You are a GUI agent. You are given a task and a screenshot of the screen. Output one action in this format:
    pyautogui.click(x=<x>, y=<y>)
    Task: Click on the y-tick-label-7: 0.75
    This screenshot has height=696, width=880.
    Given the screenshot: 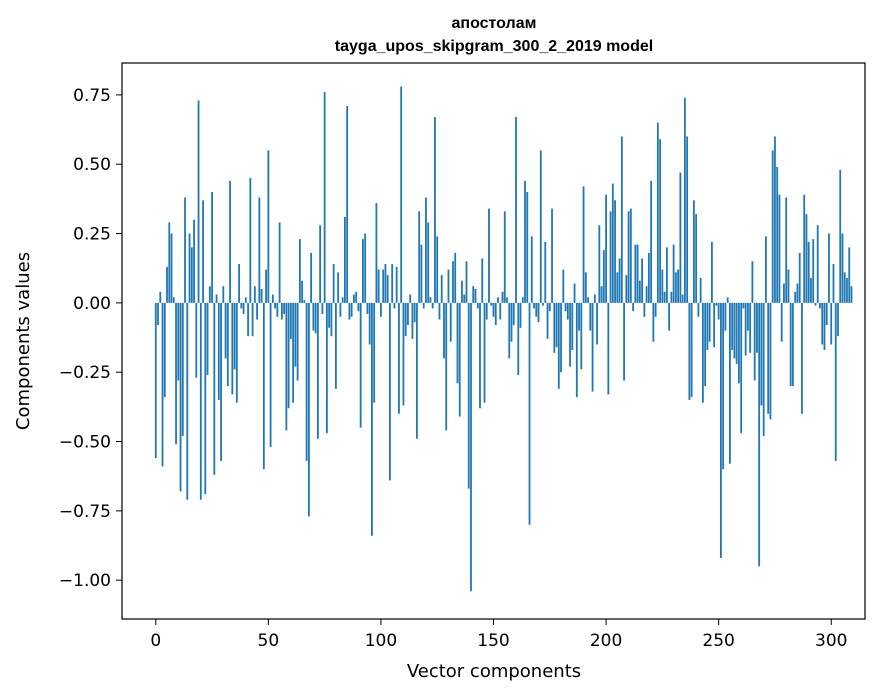 What is the action you would take?
    pyautogui.click(x=92, y=96)
    